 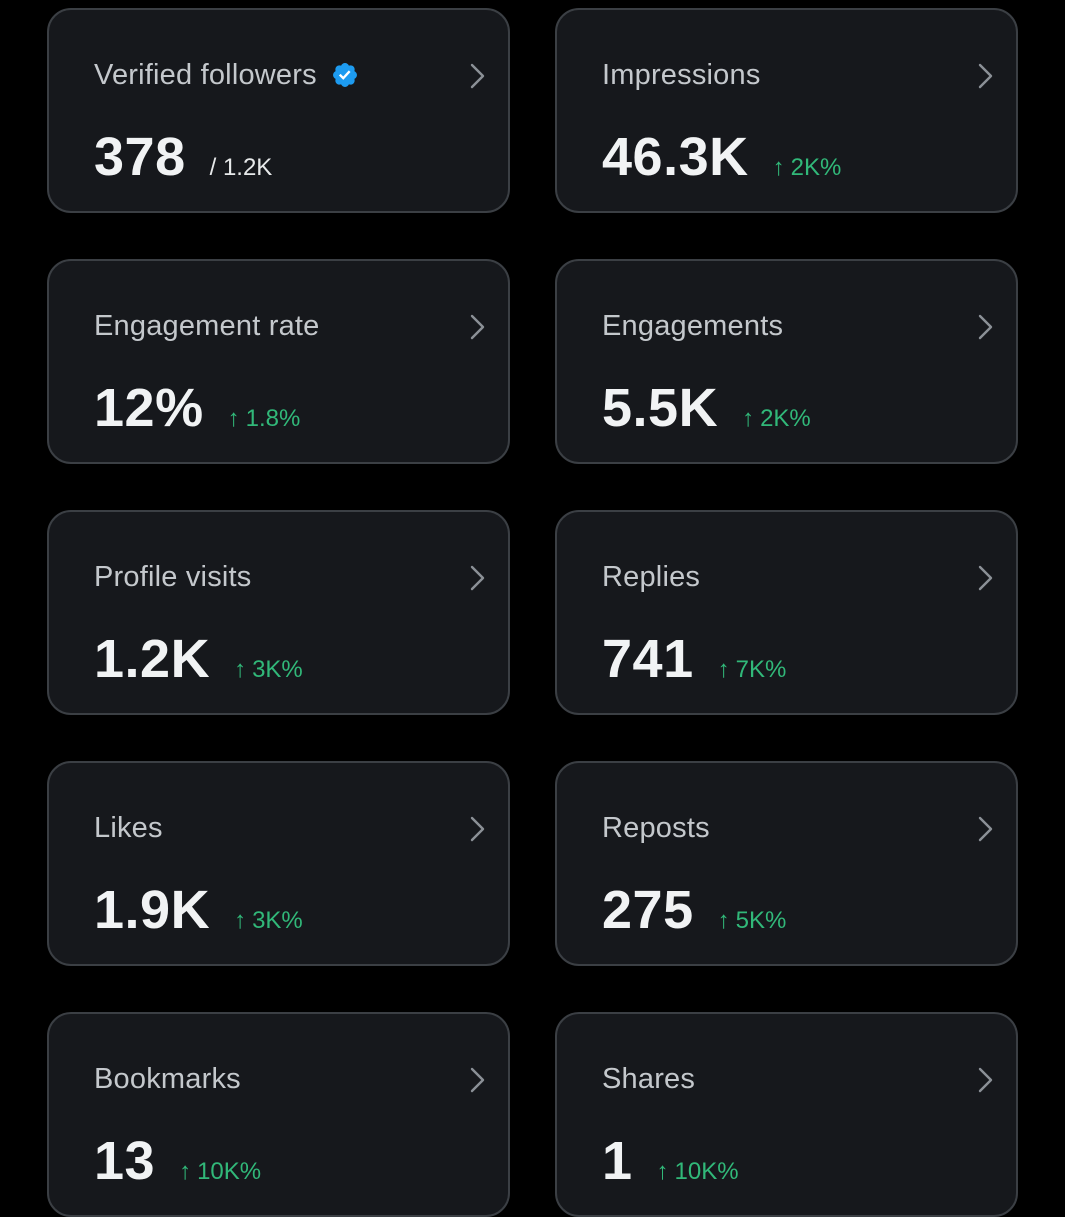 What do you see at coordinates (278, 612) in the screenshot?
I see `profile-visits-card: Profile visits 1.2K ↑ 3K%` at bounding box center [278, 612].